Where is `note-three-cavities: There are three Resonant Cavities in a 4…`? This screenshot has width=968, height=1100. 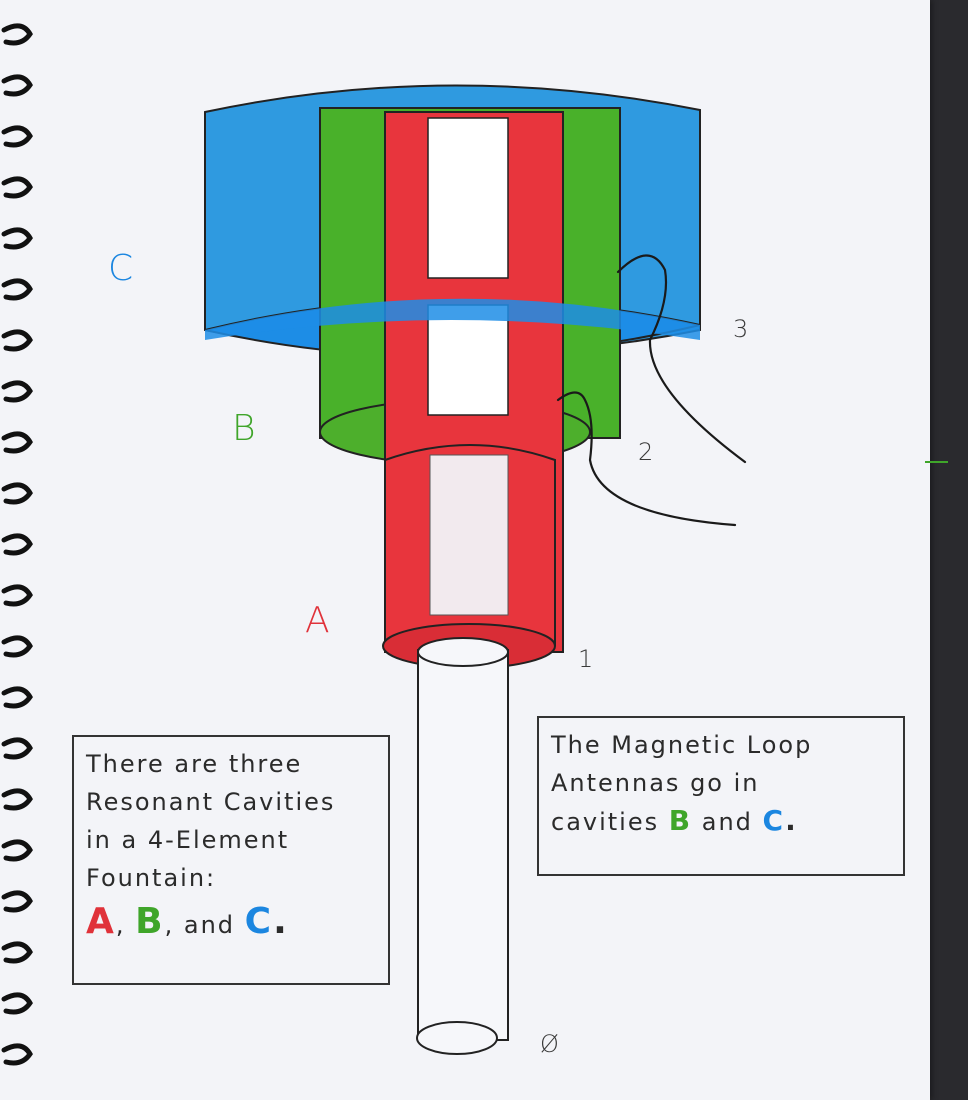 note-three-cavities: There are three Resonant Cavities in a 4… is located at coordinates (231, 860).